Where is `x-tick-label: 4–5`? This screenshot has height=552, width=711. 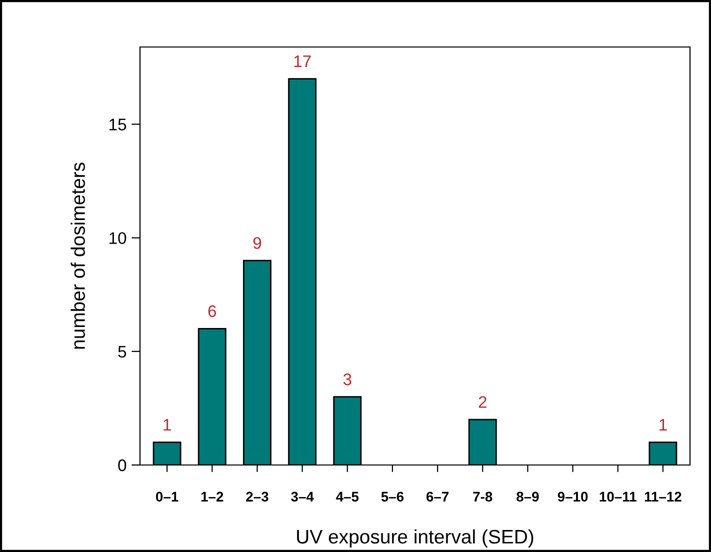 x-tick-label: 4–5 is located at coordinates (347, 497).